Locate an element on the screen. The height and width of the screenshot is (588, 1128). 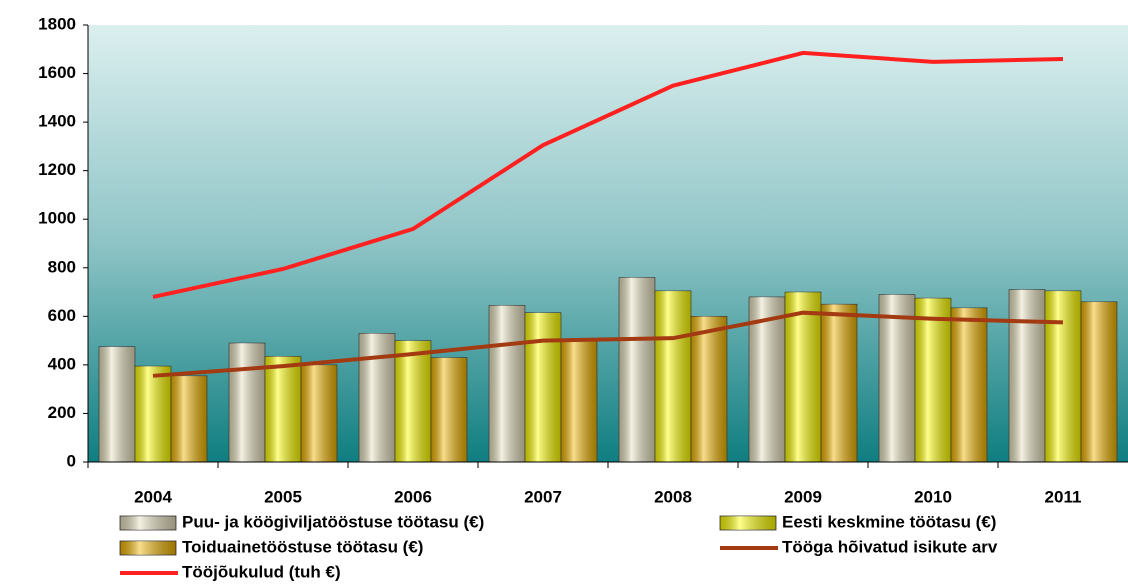
legend-label: Toiduainetööstuse töötasu (€) is located at coordinates (302, 546).